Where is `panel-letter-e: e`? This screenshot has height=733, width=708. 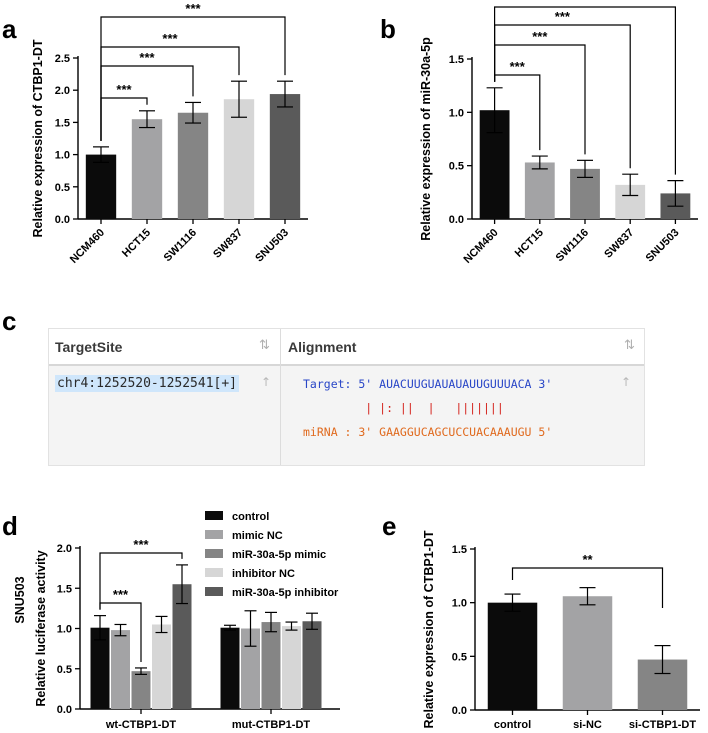
panel-letter-e: e is located at coordinates (389, 526).